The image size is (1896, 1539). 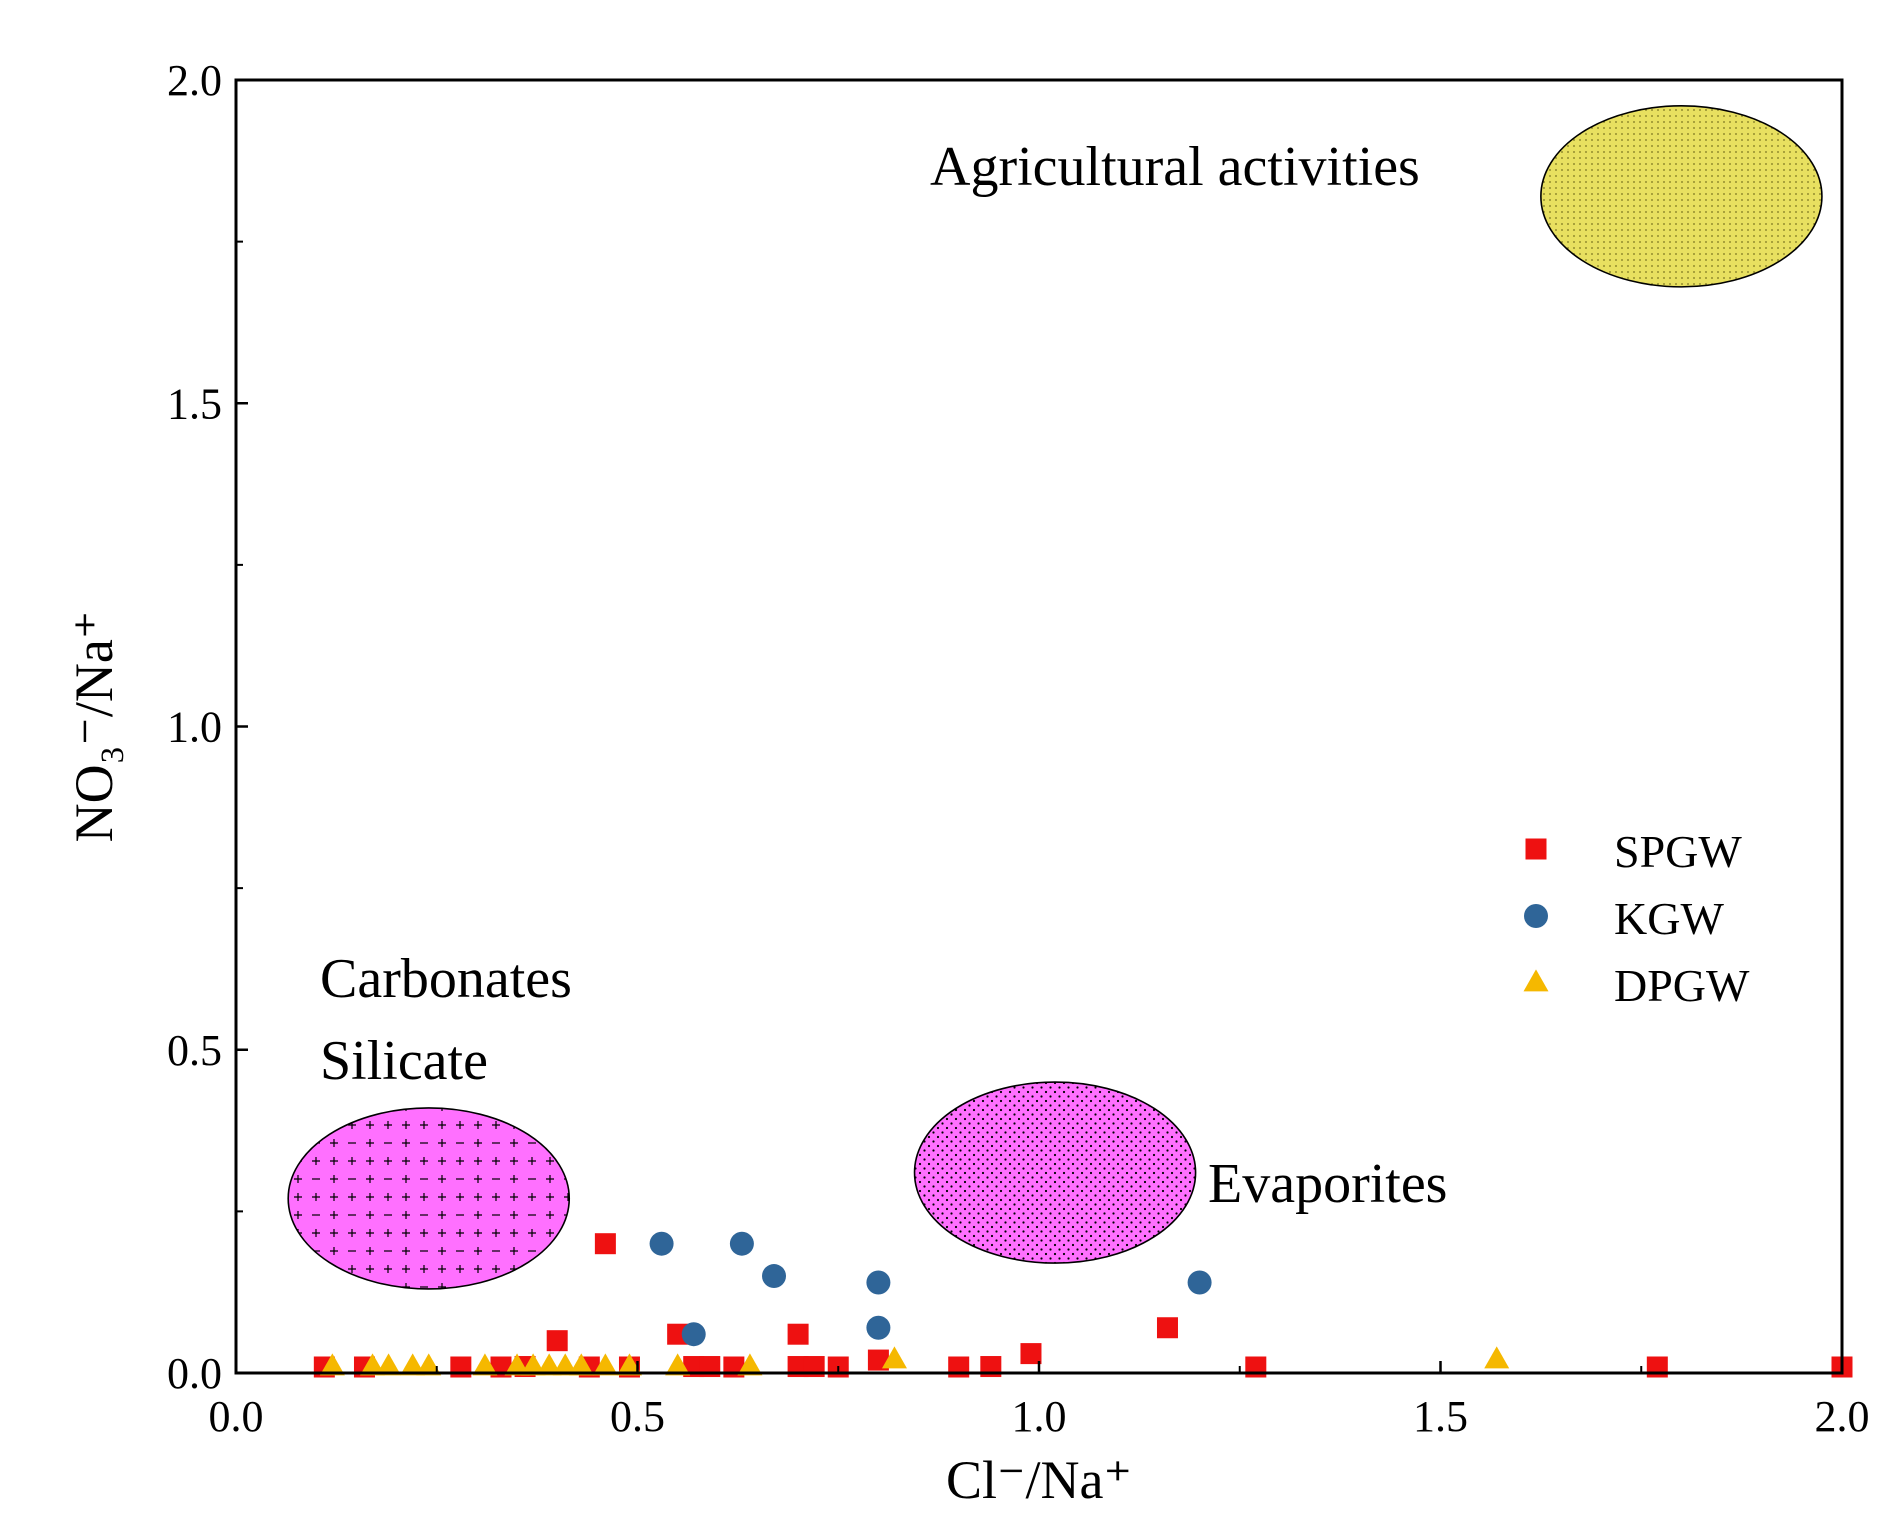 I want to click on x-tick-label: 1.5, so click(x=1440, y=1416).